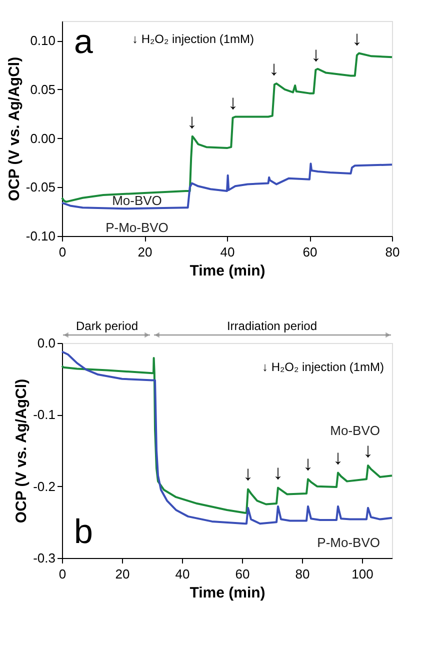 This screenshot has height=660, width=436. Describe the element at coordinates (41, 187) in the screenshot. I see `y-tick-label: -0.05` at that location.